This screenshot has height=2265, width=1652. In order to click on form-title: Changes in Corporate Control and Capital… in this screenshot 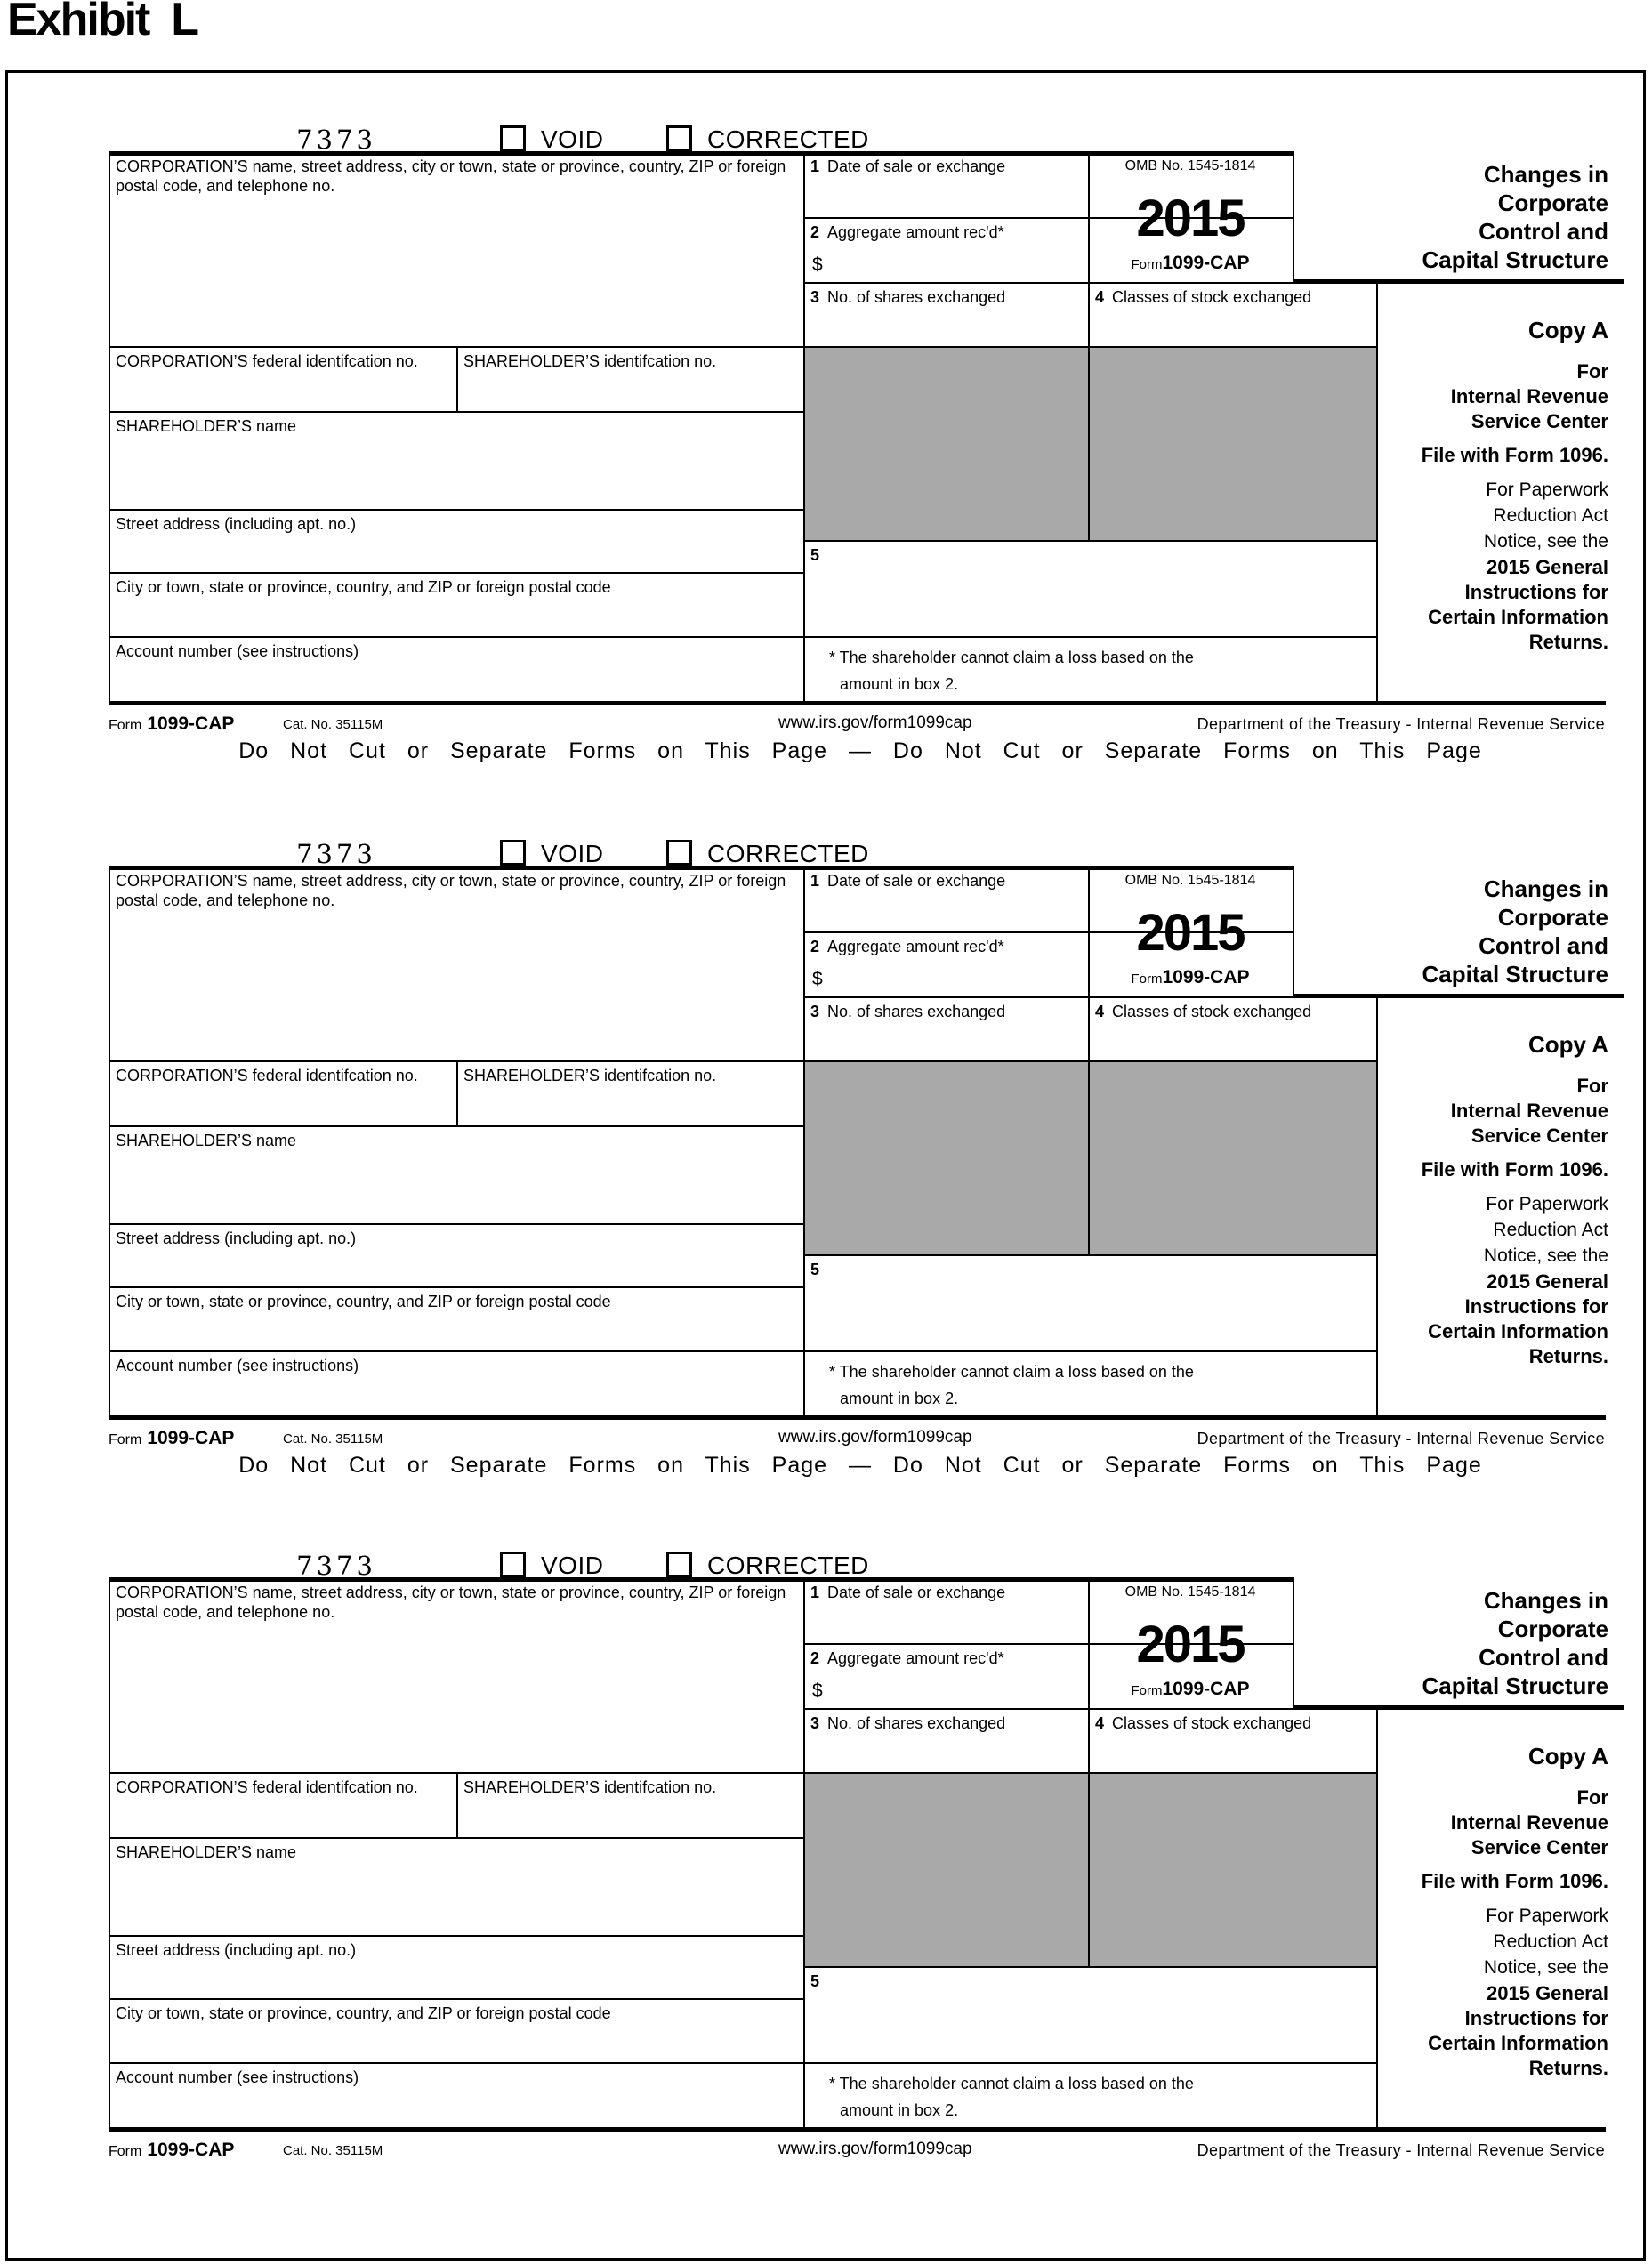, I will do `click(1515, 217)`.